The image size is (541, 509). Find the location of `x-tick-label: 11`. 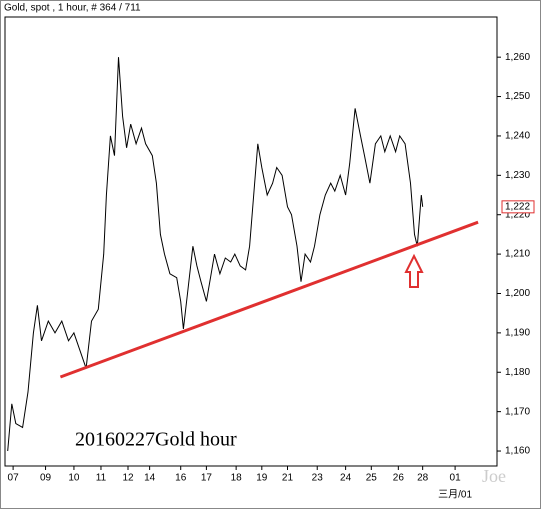

x-tick-label: 11 is located at coordinates (101, 478).